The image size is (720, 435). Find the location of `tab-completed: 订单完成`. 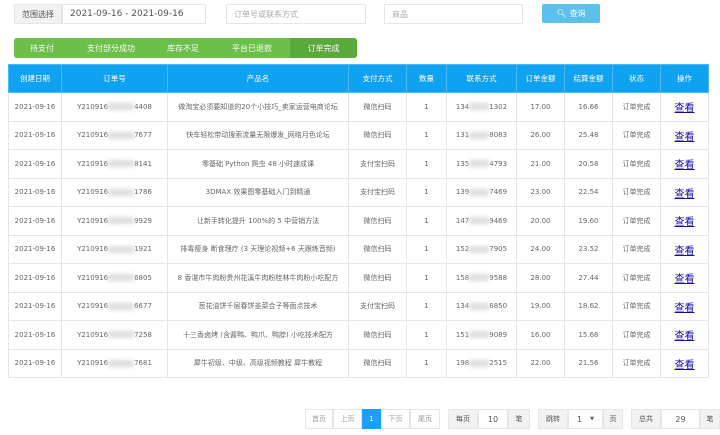

tab-completed: 订单完成 is located at coordinates (323, 48).